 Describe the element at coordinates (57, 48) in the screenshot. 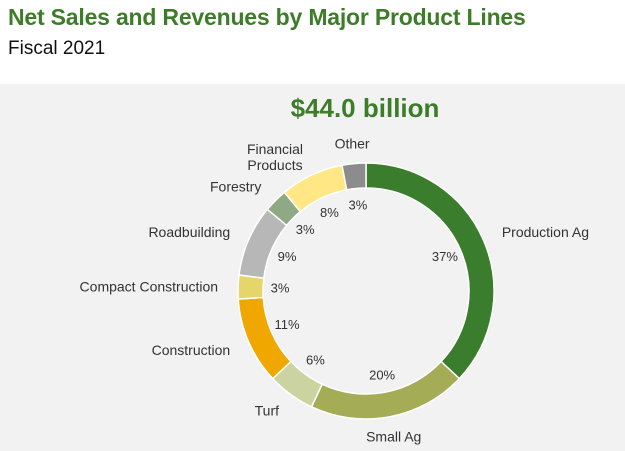

I see `page-subtitle: Fiscal 2021` at that location.